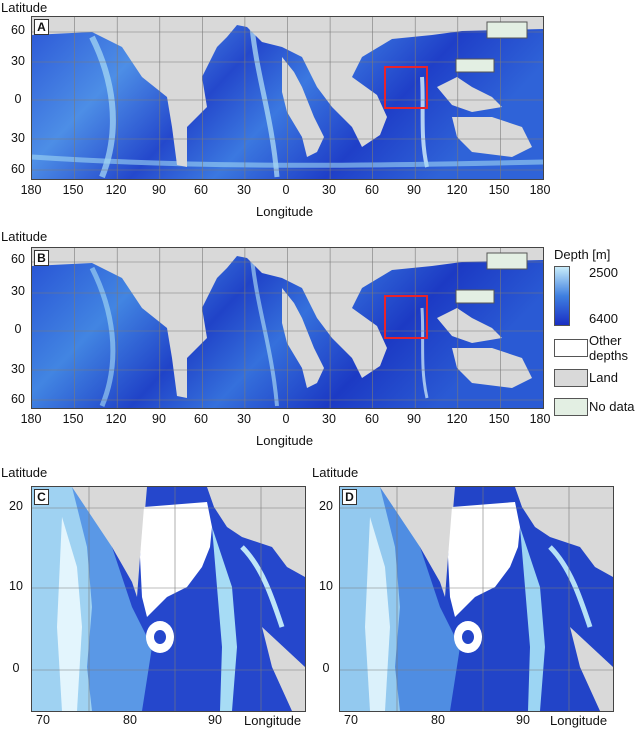  I want to click on panel-a-letter: A, so click(41, 27).